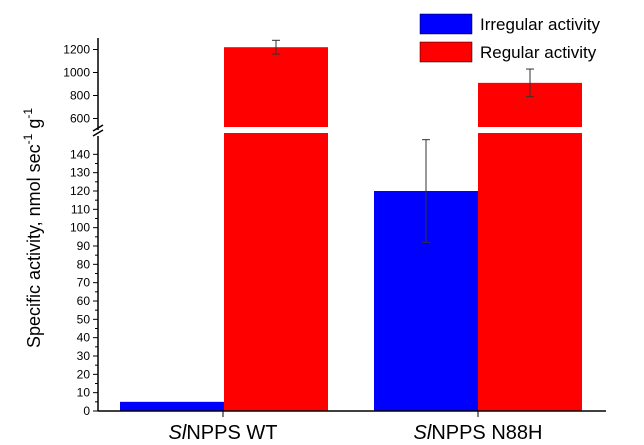  What do you see at coordinates (84, 393) in the screenshot?
I see `y-tick-label-10: 10` at bounding box center [84, 393].